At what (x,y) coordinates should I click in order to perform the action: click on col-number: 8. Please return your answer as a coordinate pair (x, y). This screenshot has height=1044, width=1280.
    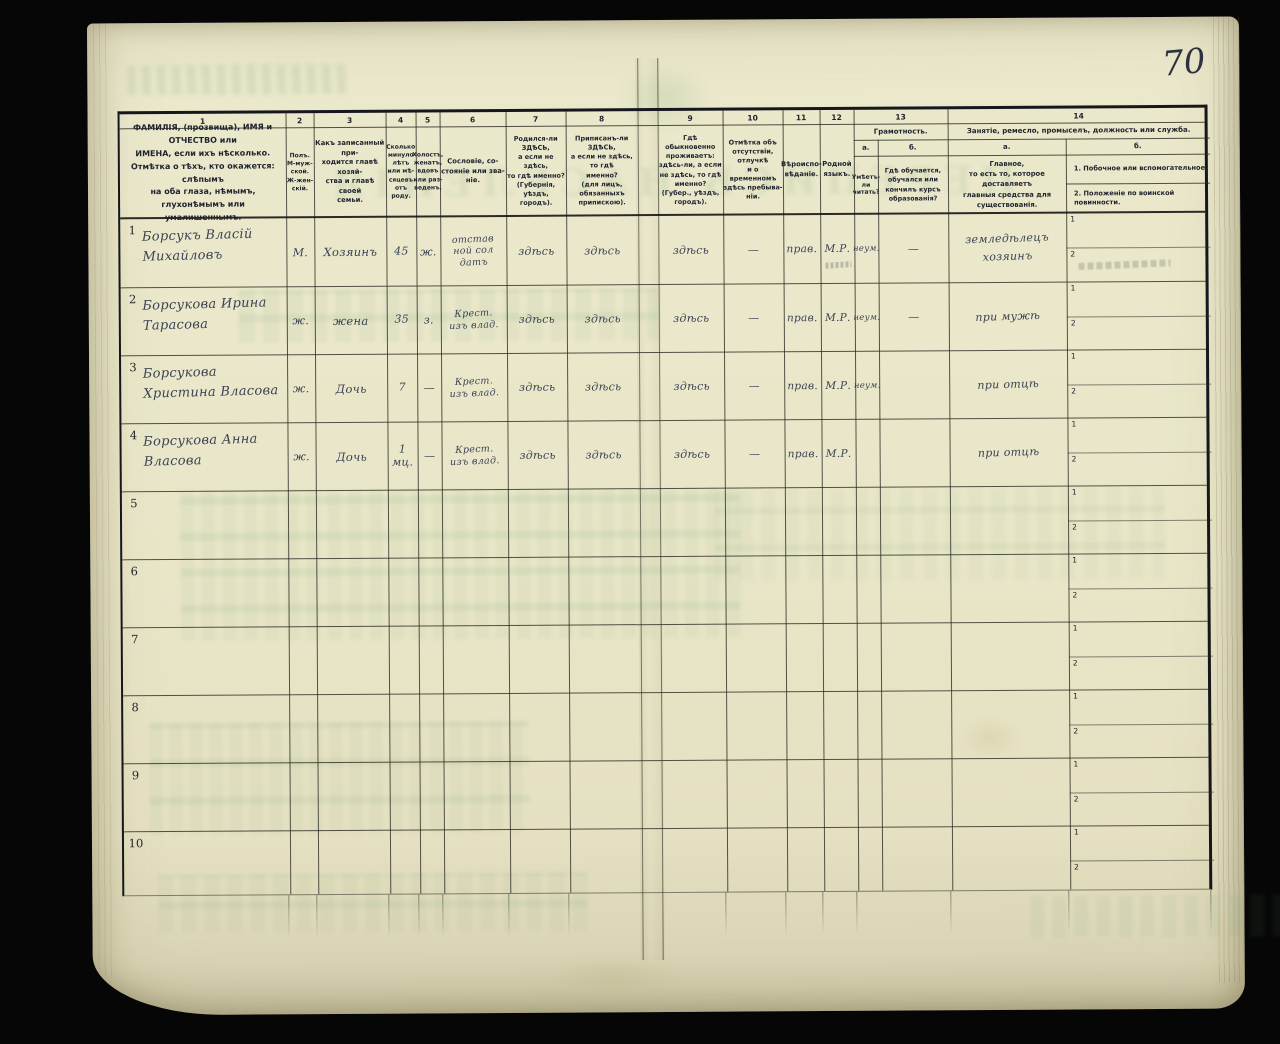
    Looking at the image, I should click on (601, 118).